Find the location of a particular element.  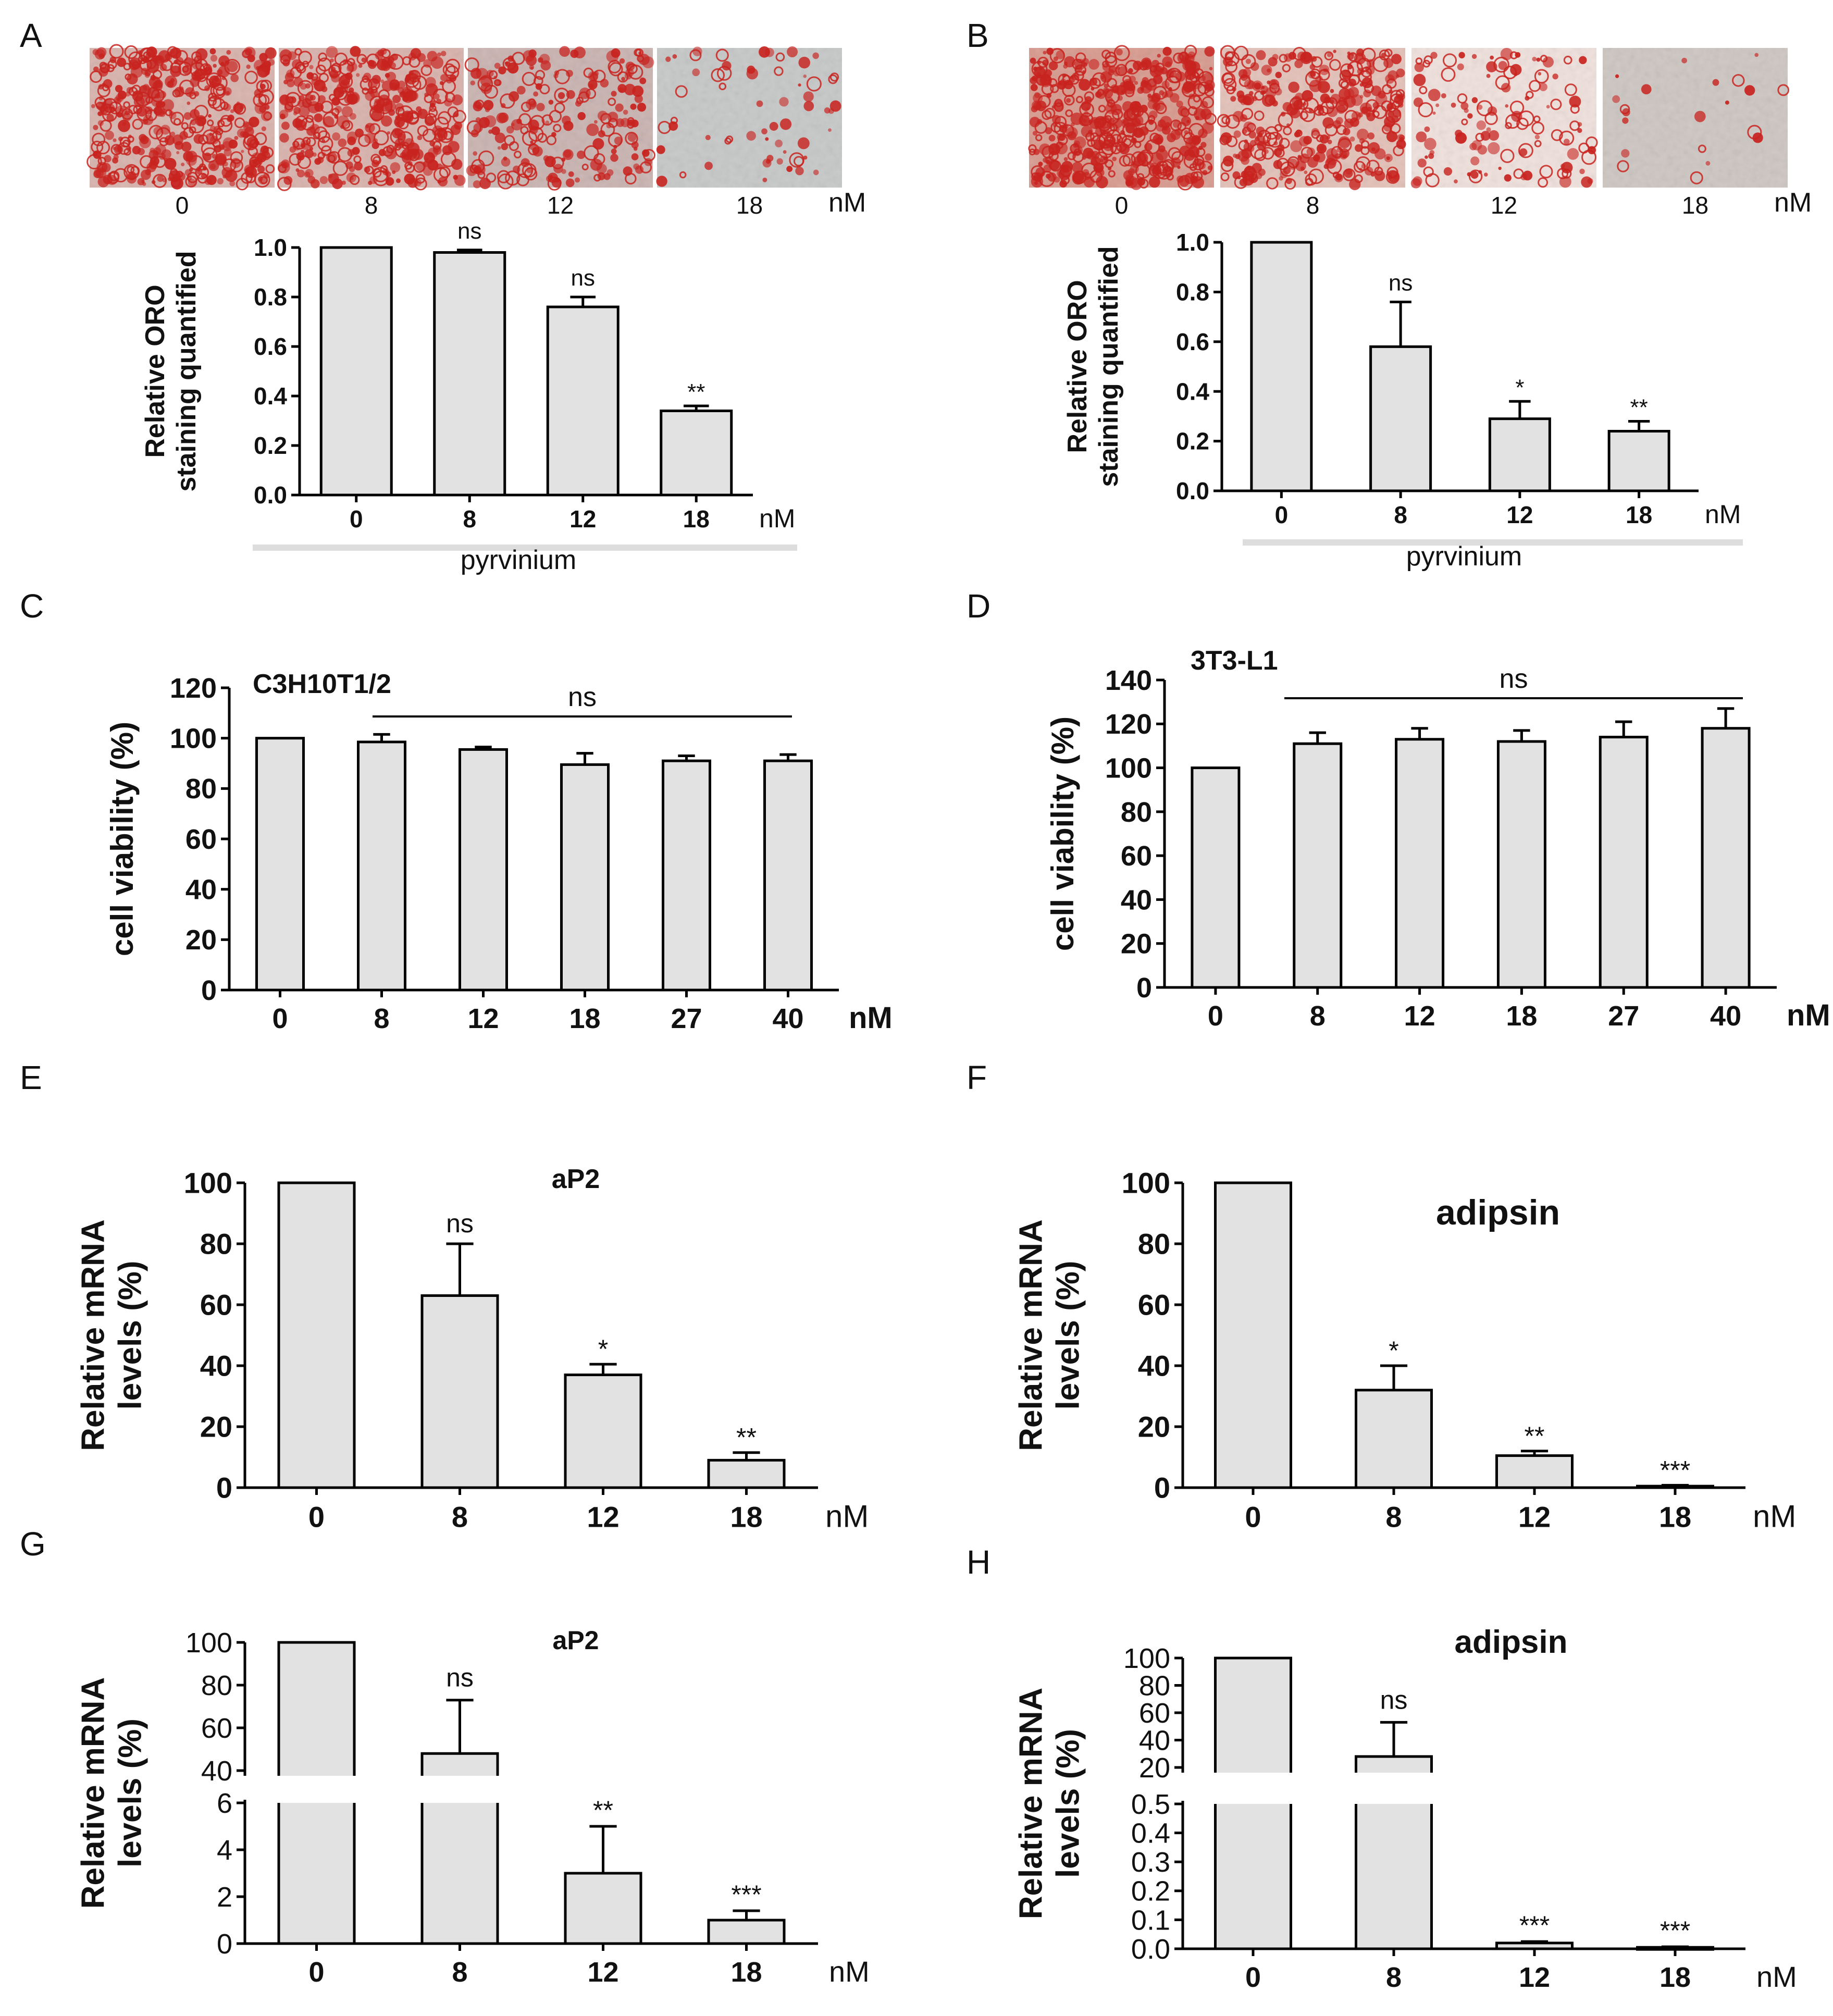

significance-label: ns is located at coordinates (1401, 282).